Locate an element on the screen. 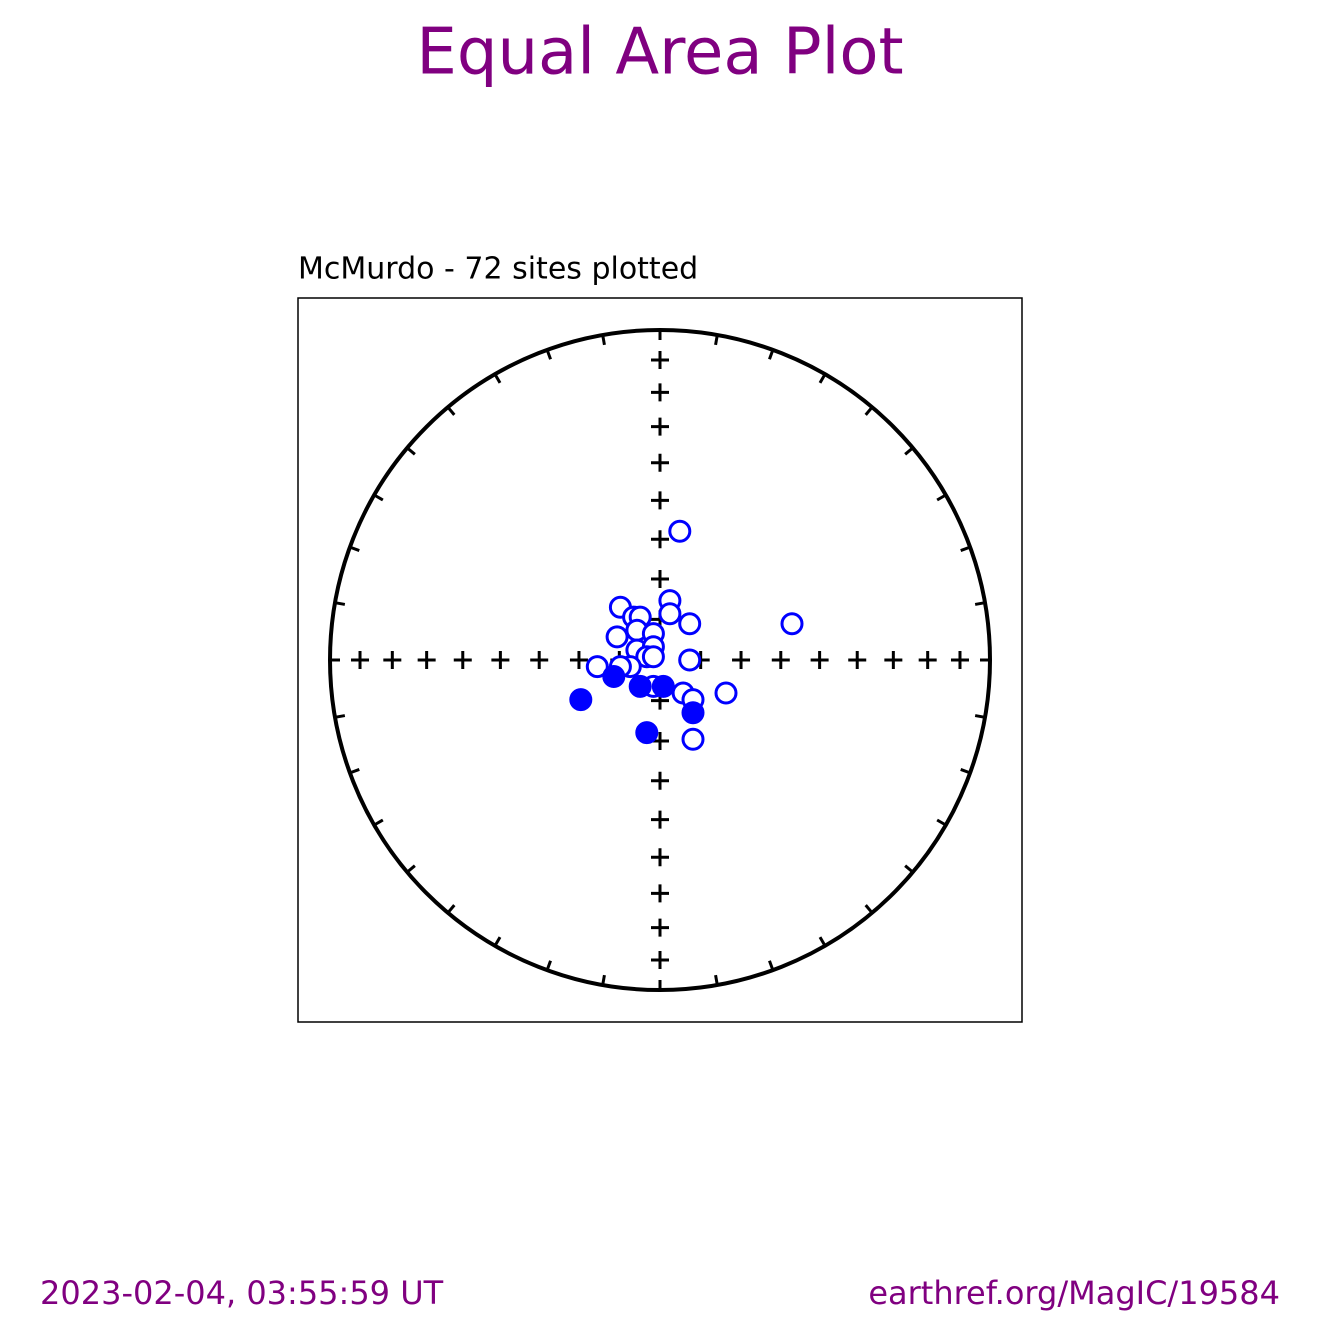  chart-title: Equal Area Plot is located at coordinates (659, 53).